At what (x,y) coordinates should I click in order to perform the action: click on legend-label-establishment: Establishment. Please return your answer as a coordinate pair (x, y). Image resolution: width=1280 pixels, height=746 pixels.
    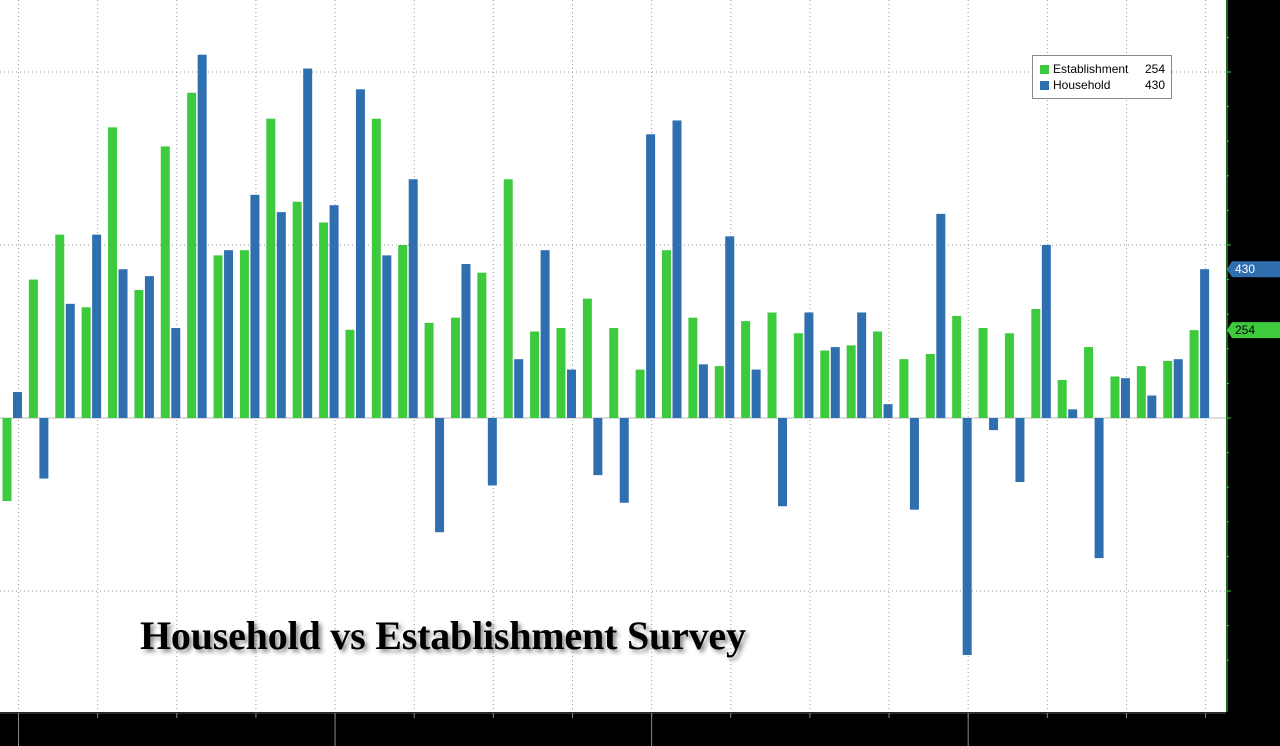
    Looking at the image, I should click on (1091, 69).